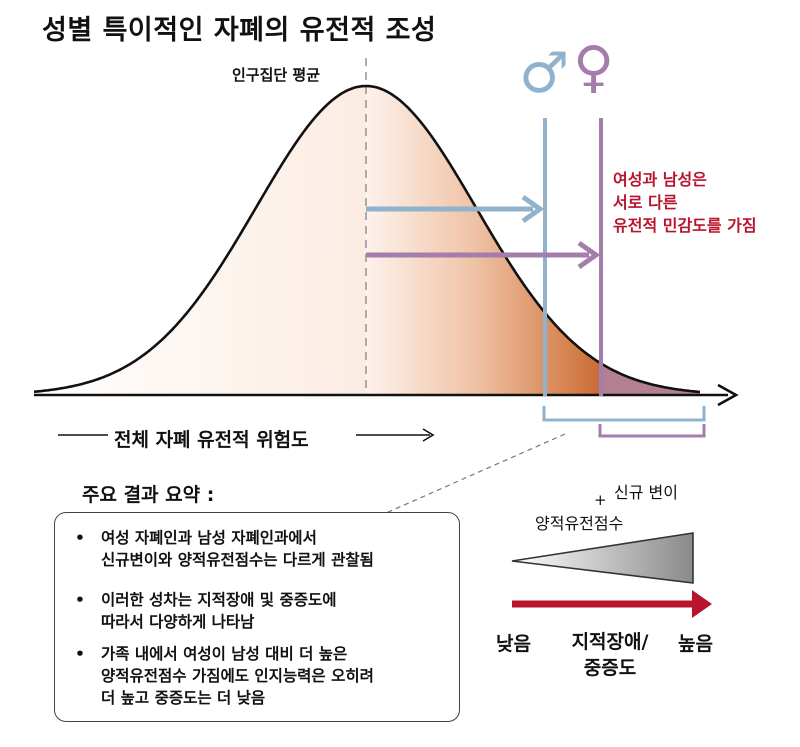  What do you see at coordinates (728, 395) in the screenshot?
I see `x-axis-arrowhead` at bounding box center [728, 395].